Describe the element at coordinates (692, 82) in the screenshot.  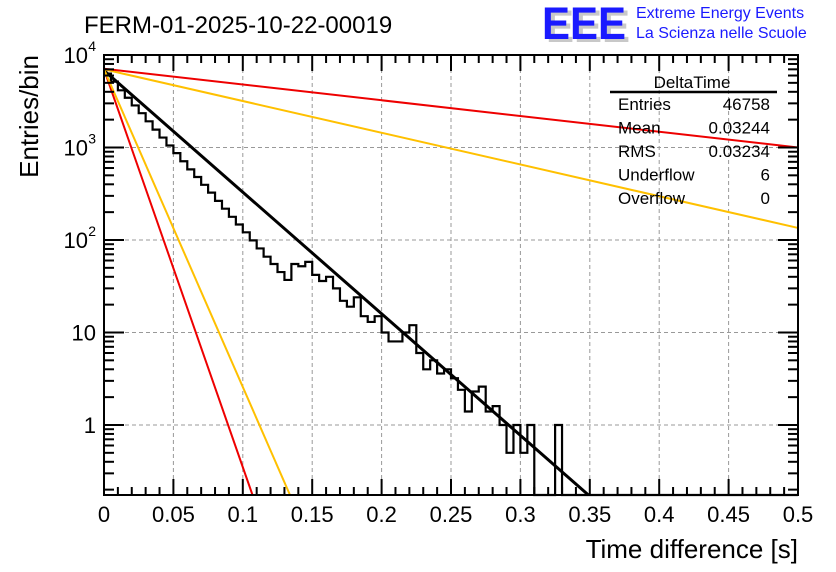
I see `stats-title: DeltaTime` at that location.